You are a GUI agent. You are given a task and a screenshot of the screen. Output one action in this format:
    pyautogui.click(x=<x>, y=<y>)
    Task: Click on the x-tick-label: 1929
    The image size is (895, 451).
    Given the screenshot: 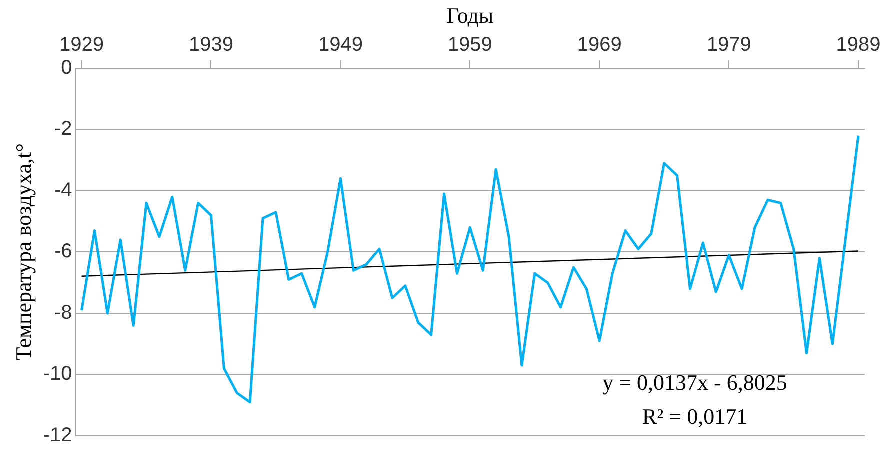 What is the action you would take?
    pyautogui.click(x=82, y=45)
    